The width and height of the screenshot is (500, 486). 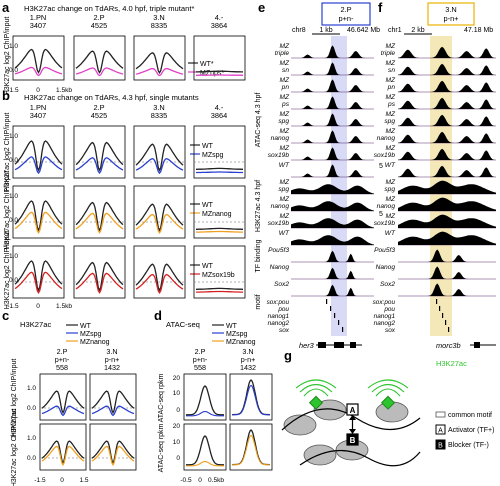 What do you see at coordinates (62, 359) in the screenshot?
I see `c-group-1-sub: p+n-` at bounding box center [62, 359].